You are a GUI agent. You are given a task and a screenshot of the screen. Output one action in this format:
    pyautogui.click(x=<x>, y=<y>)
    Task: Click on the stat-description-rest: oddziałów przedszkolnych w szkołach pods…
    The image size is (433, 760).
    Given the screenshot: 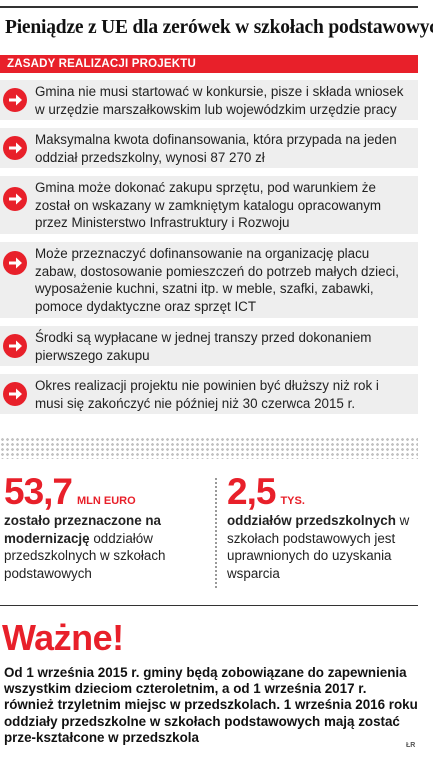 What is the action you would take?
    pyautogui.click(x=85, y=555)
    